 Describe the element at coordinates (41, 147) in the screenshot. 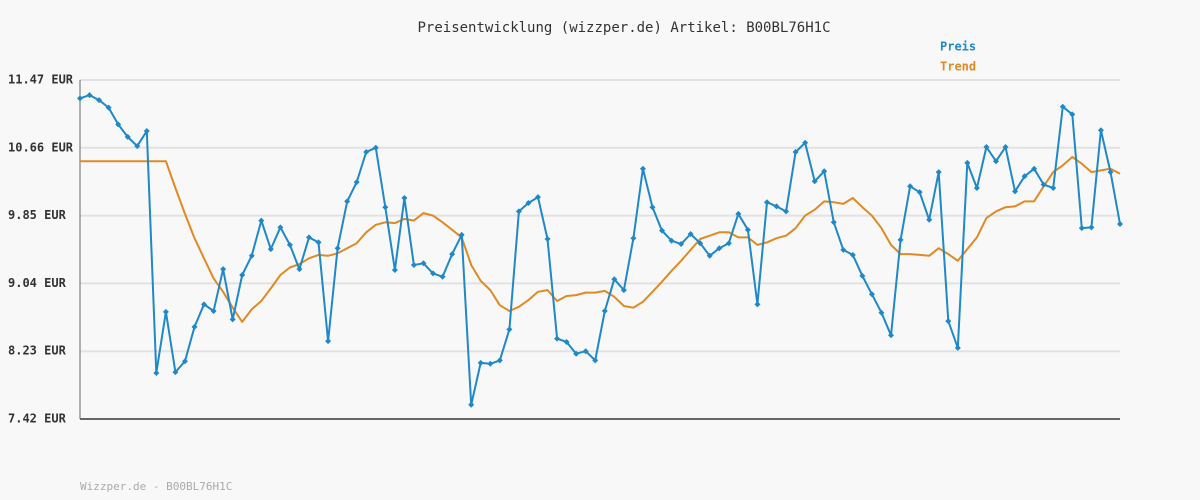

I see `y-tick-label: 10.66 EUR` at that location.